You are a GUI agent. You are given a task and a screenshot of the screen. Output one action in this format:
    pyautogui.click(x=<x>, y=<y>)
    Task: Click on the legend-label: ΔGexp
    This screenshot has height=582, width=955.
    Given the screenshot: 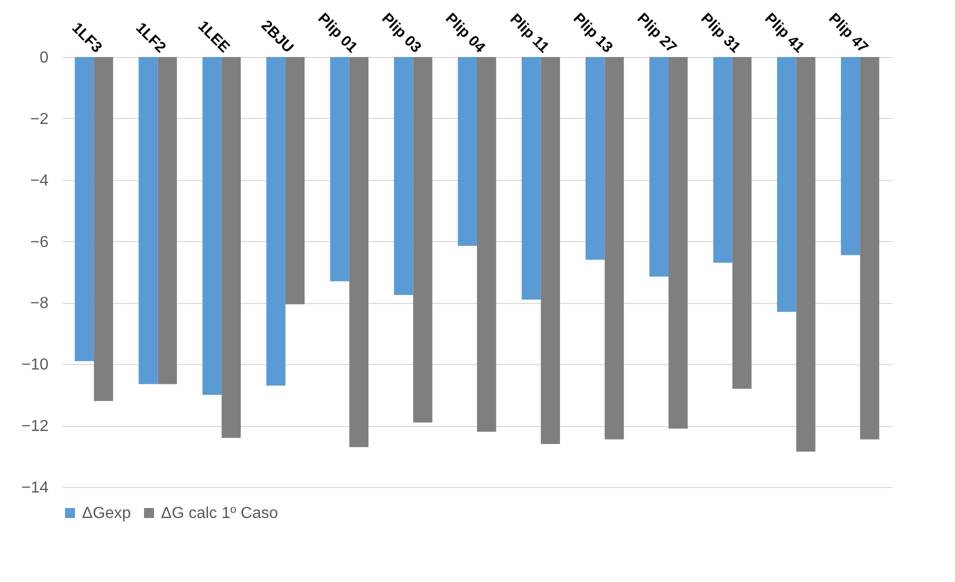 What is the action you would take?
    pyautogui.click(x=107, y=513)
    